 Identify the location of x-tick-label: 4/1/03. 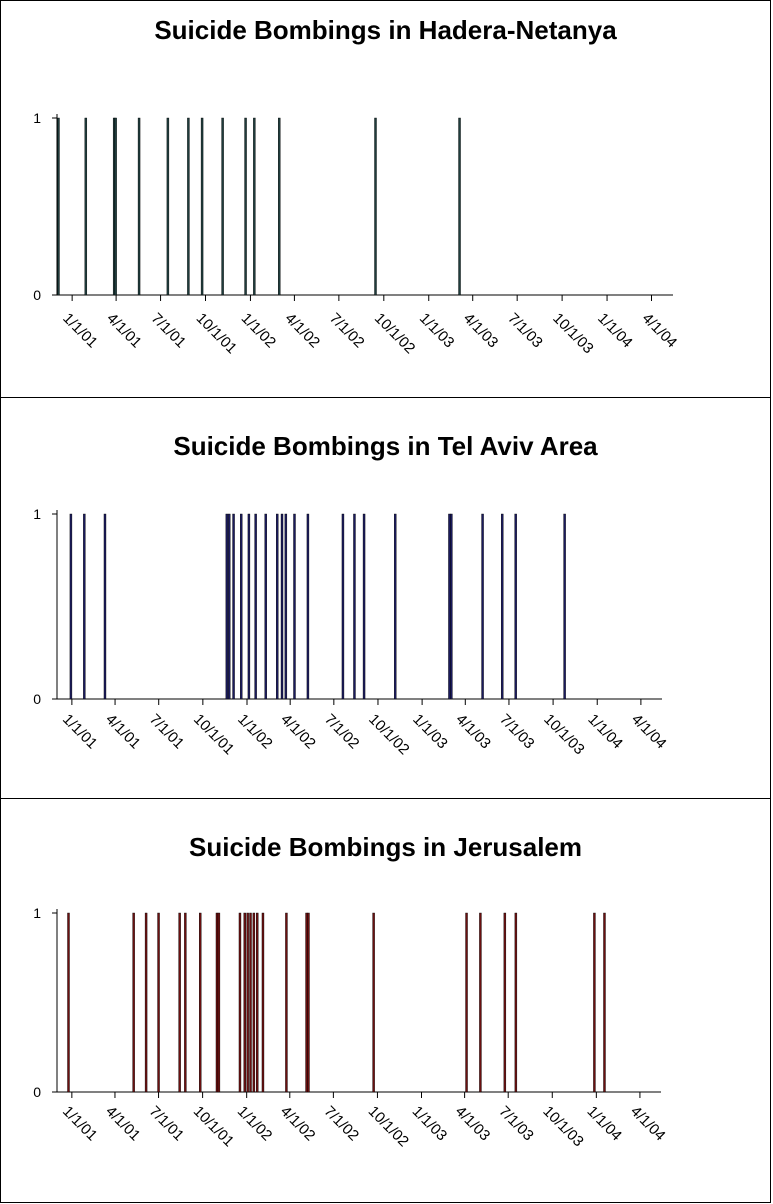
(473, 732).